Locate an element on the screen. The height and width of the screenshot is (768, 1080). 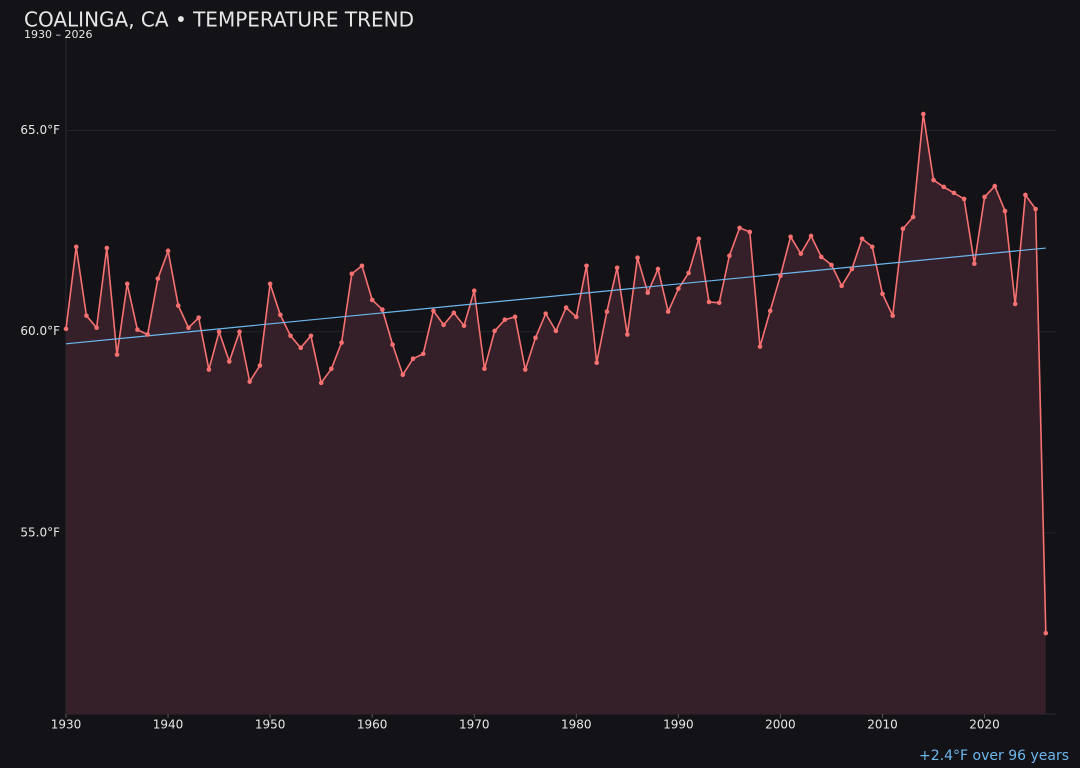
y-tick-label: 60.0°F is located at coordinates (40, 331).